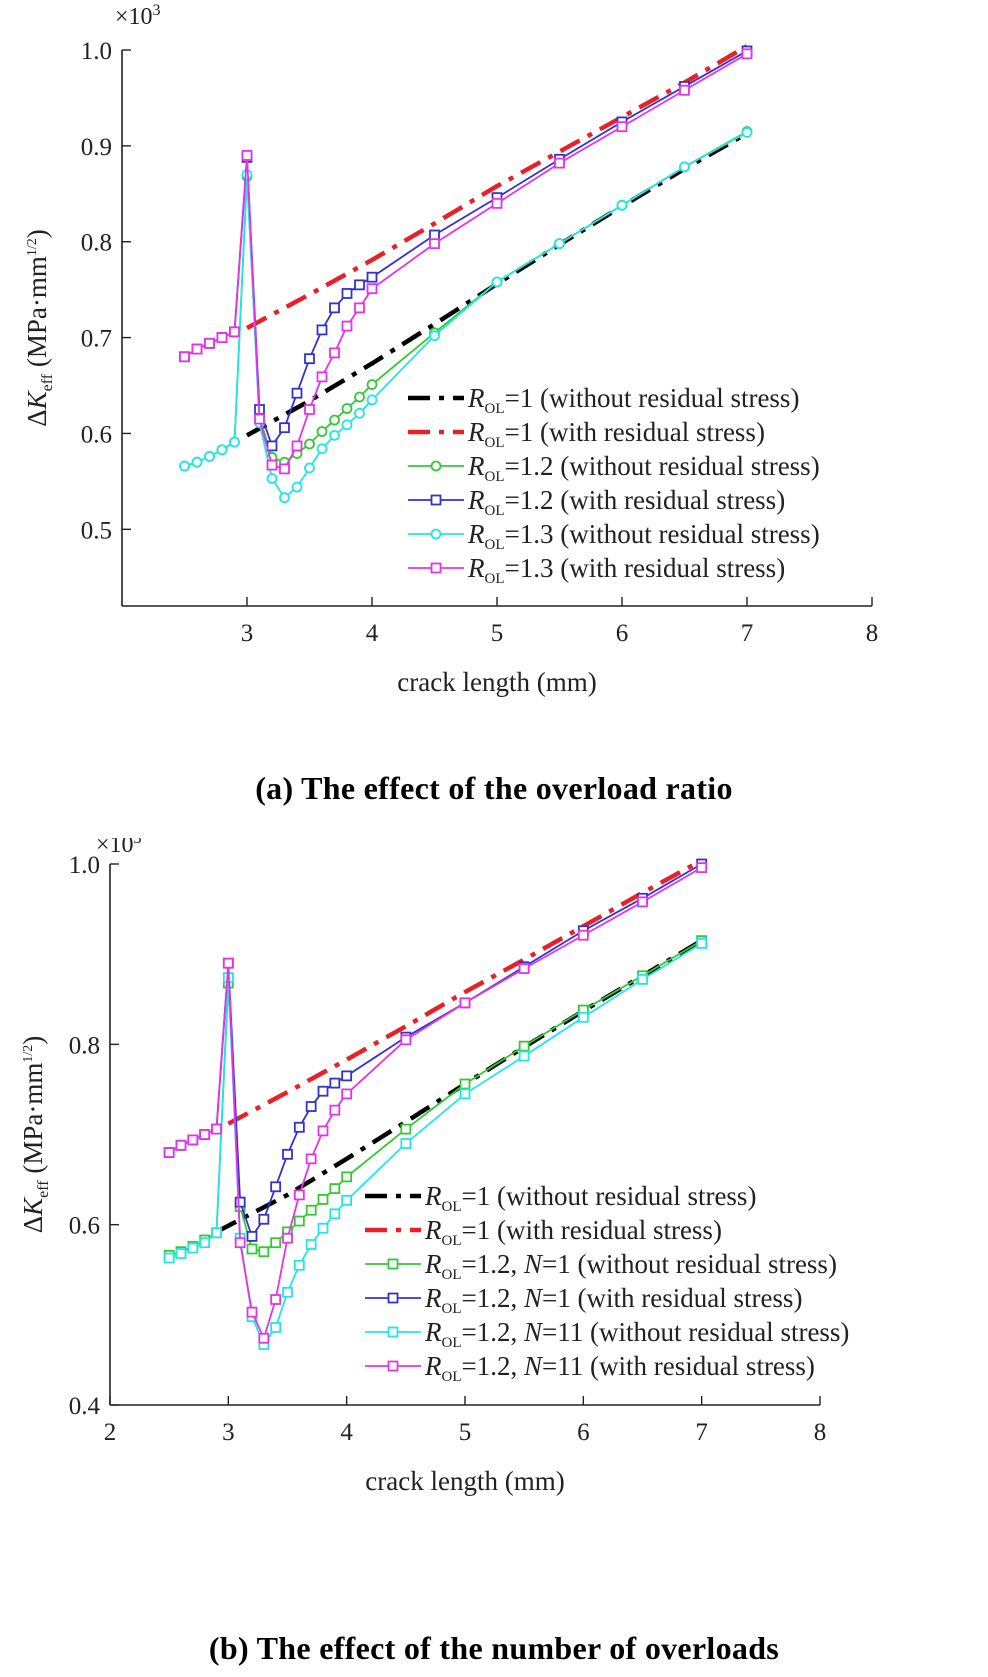  Describe the element at coordinates (636, 1334) in the screenshot. I see `chart-b-legend-label-4: ROL=1.2, N=11 (without residual stress)` at that location.